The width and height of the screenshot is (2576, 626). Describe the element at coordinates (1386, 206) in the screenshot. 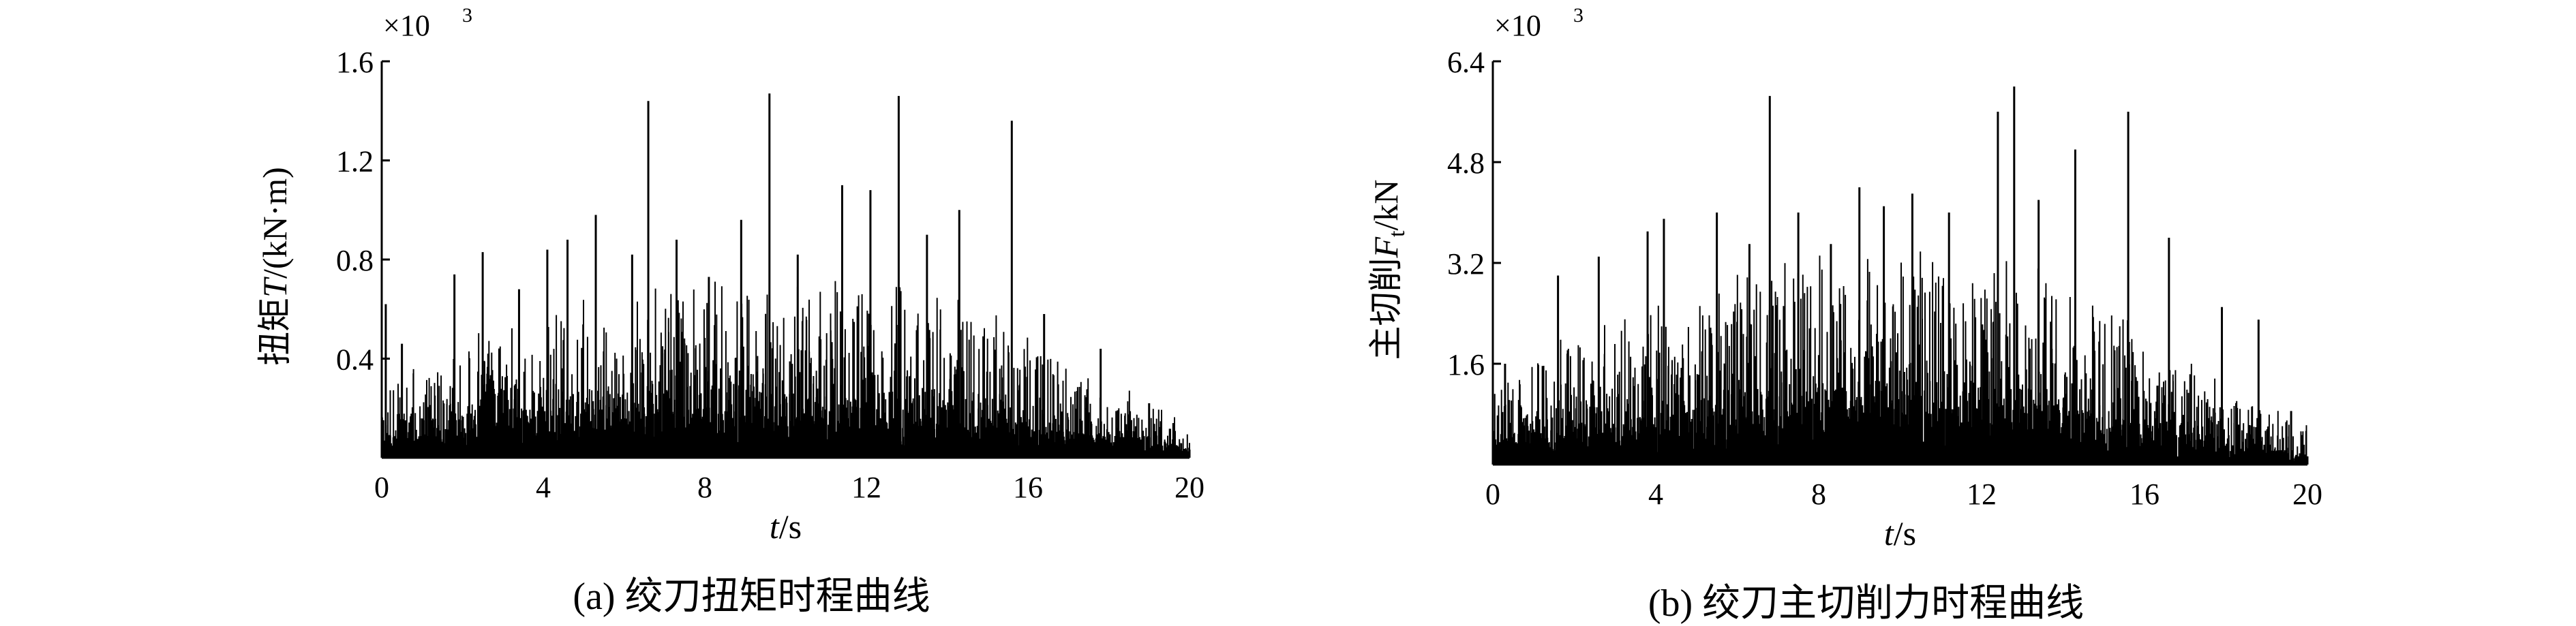

I see `force-y-label-unit: /kN` at that location.